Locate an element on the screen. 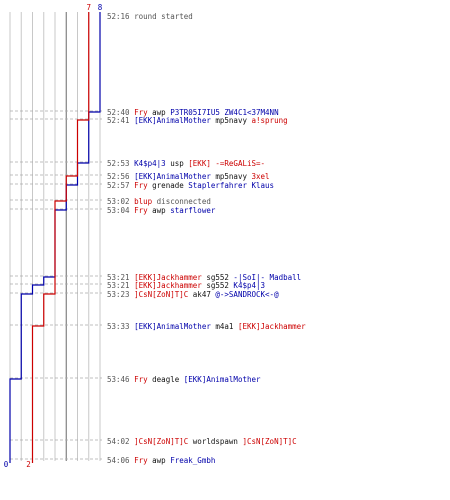 Image resolution: width=450 pixels, height=500 pixels. event-part: round started is located at coordinates (163, 16).